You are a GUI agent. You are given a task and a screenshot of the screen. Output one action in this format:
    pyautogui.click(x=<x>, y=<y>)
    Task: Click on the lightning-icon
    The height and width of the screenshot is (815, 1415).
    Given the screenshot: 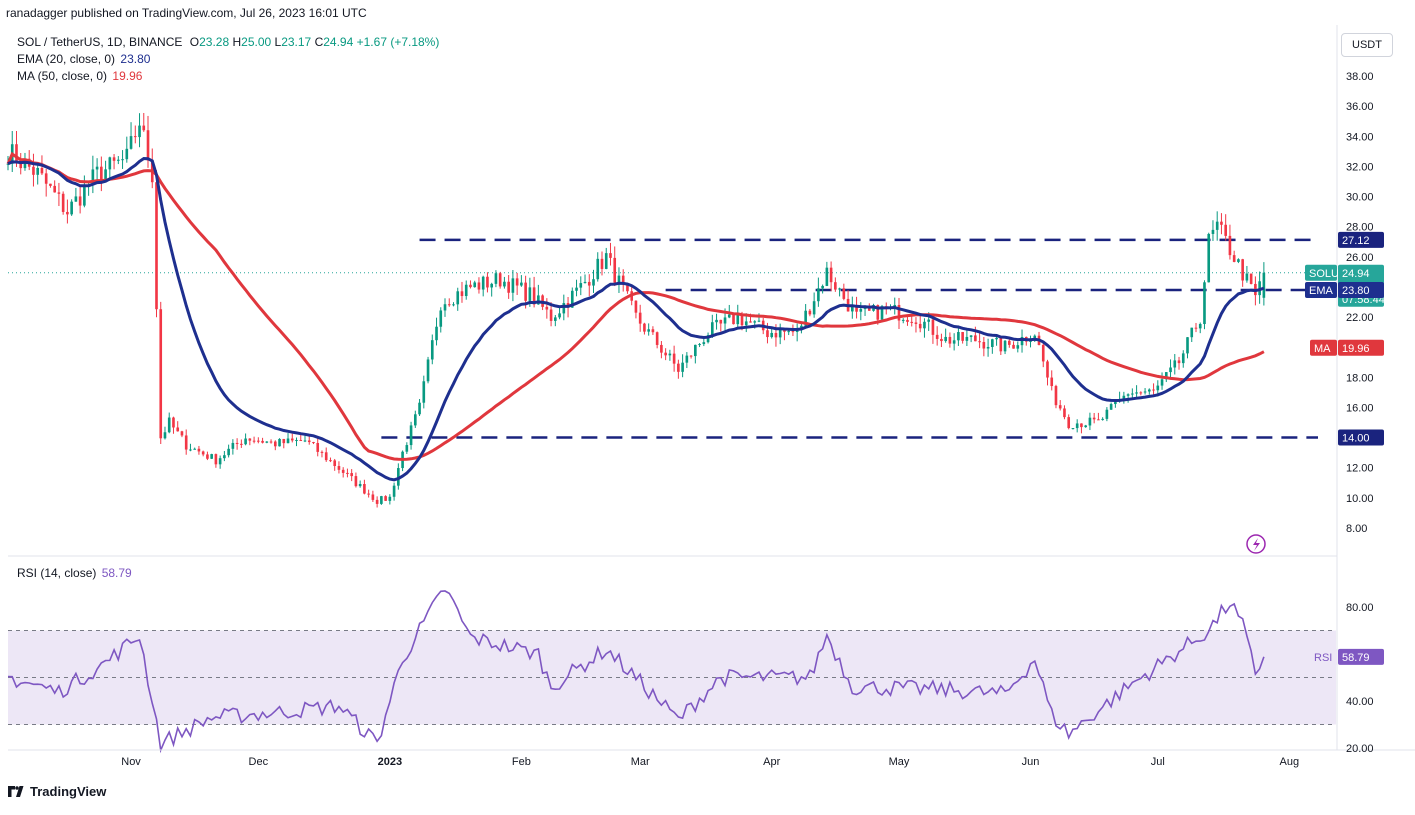 What is the action you would take?
    pyautogui.click(x=1256, y=544)
    